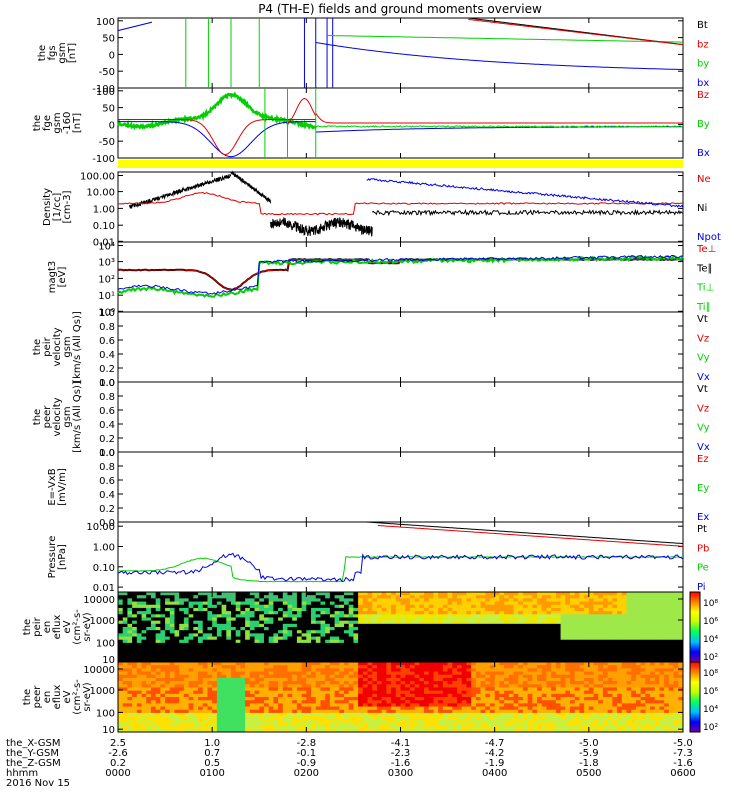  Describe the element at coordinates (400, 567) in the screenshot. I see `series-Pi` at that location.